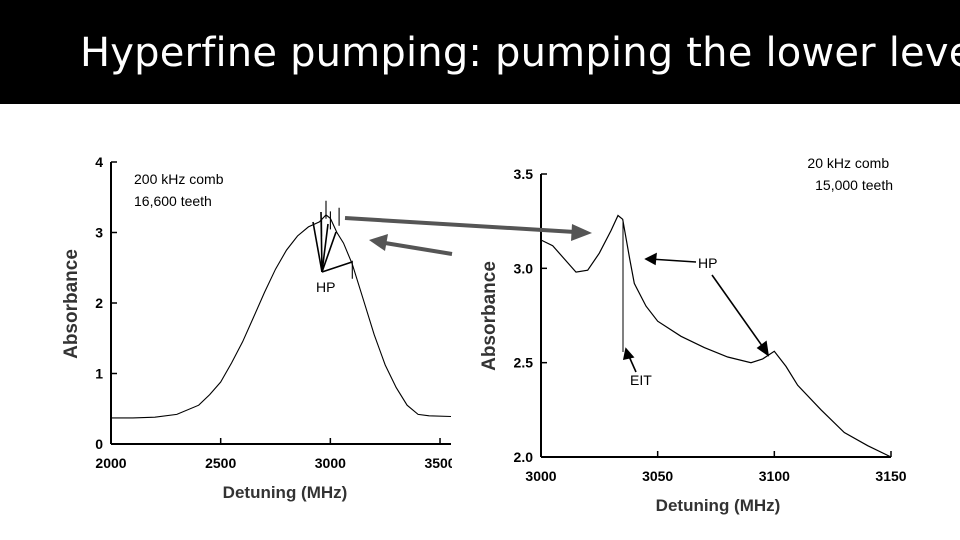 The height and width of the screenshot is (540, 960). What do you see at coordinates (641, 380) in the screenshot?
I see `right-eit-label: EIT` at bounding box center [641, 380].